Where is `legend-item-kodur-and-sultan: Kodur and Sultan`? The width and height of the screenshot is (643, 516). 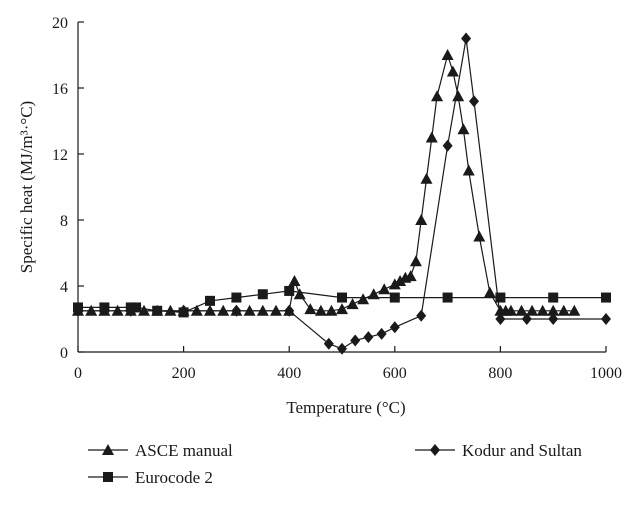
legend-item-kodur-and-sultan: Kodur and Sultan is located at coordinates (498, 450).